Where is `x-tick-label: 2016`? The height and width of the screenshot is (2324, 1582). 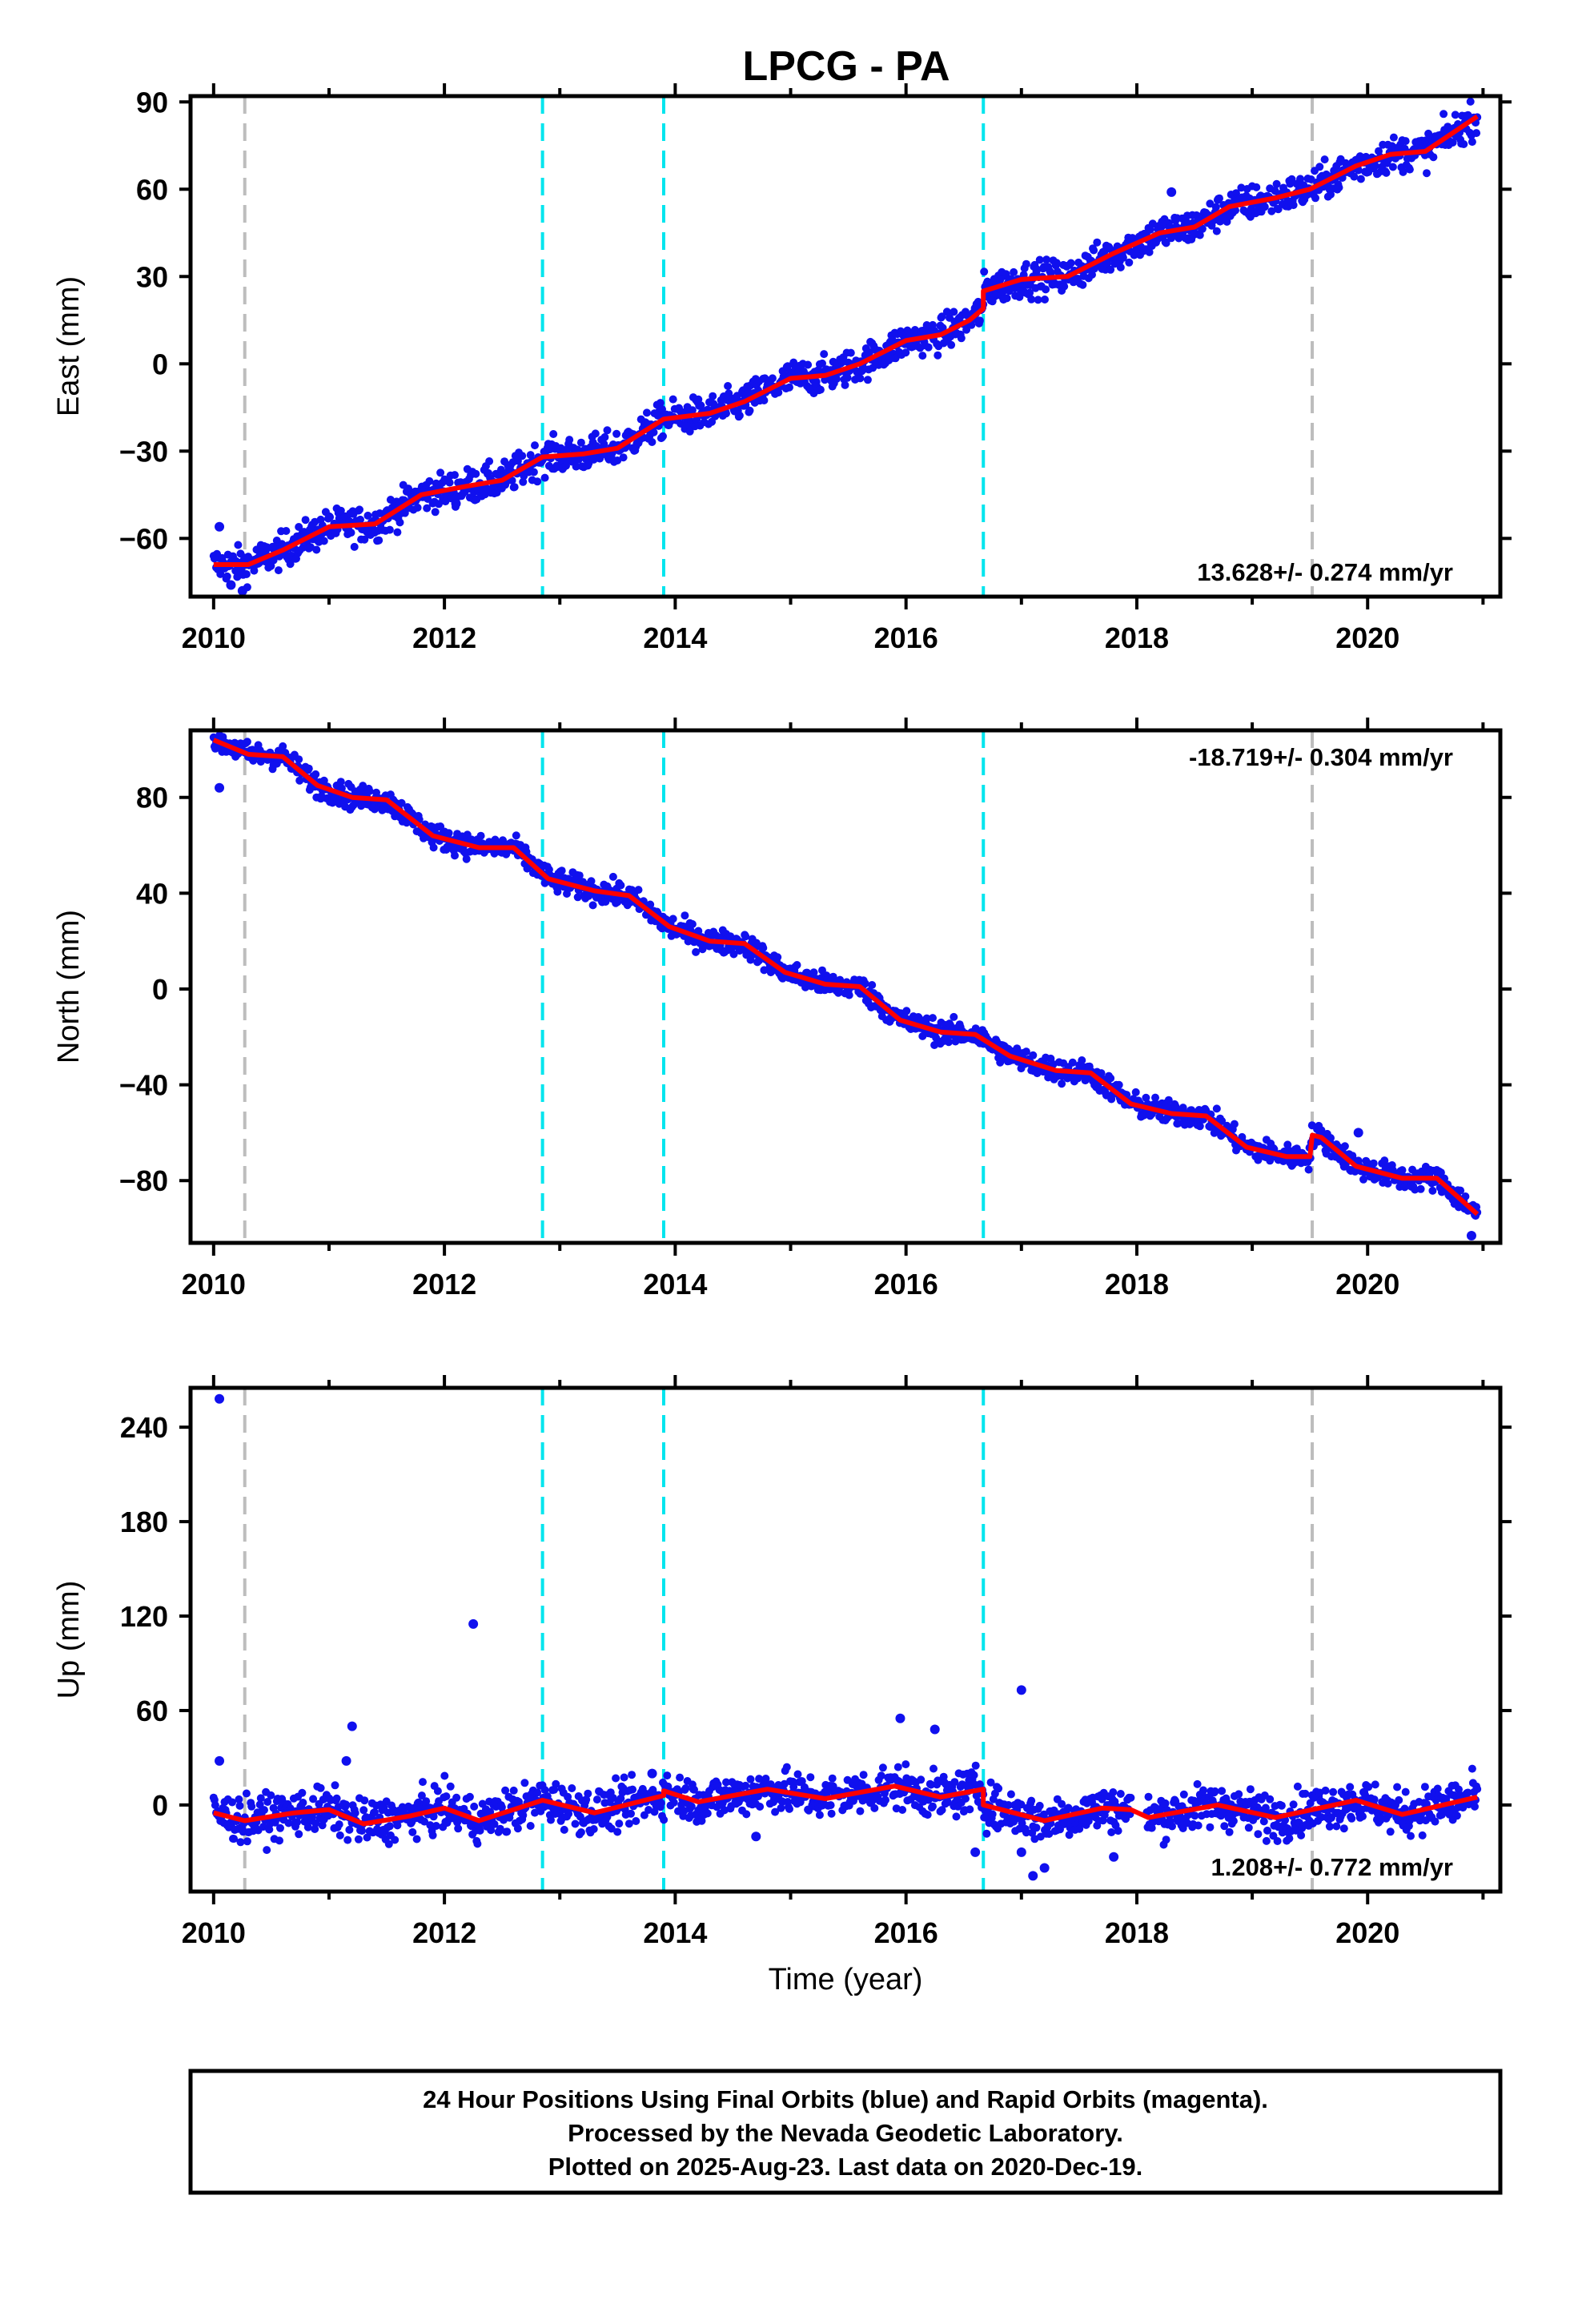 x-tick-label: 2016 is located at coordinates (906, 1932).